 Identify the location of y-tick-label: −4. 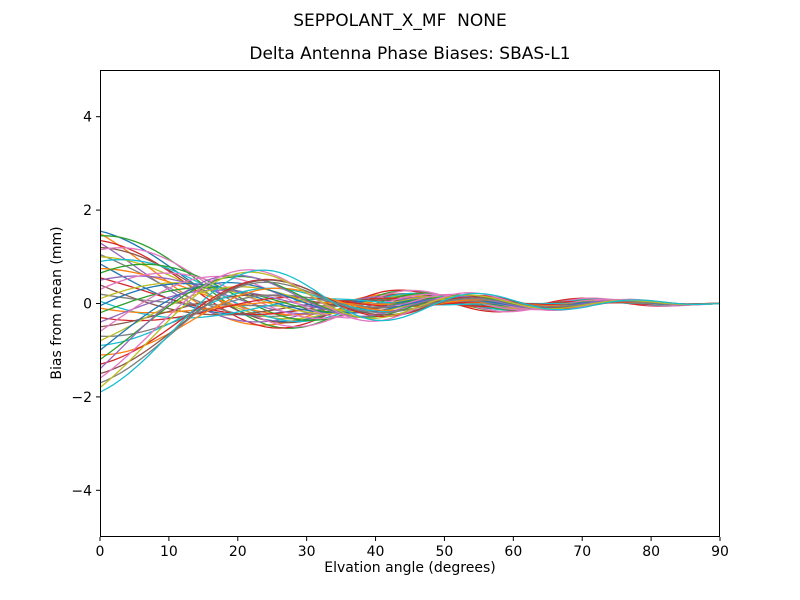
(81, 491).